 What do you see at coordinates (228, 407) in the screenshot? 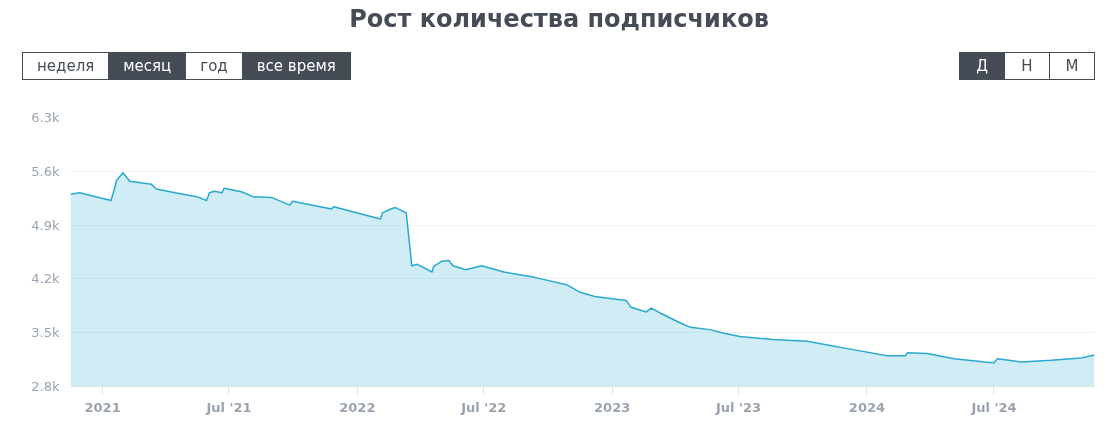
I see `x-tick-label: Jul '21` at bounding box center [228, 407].